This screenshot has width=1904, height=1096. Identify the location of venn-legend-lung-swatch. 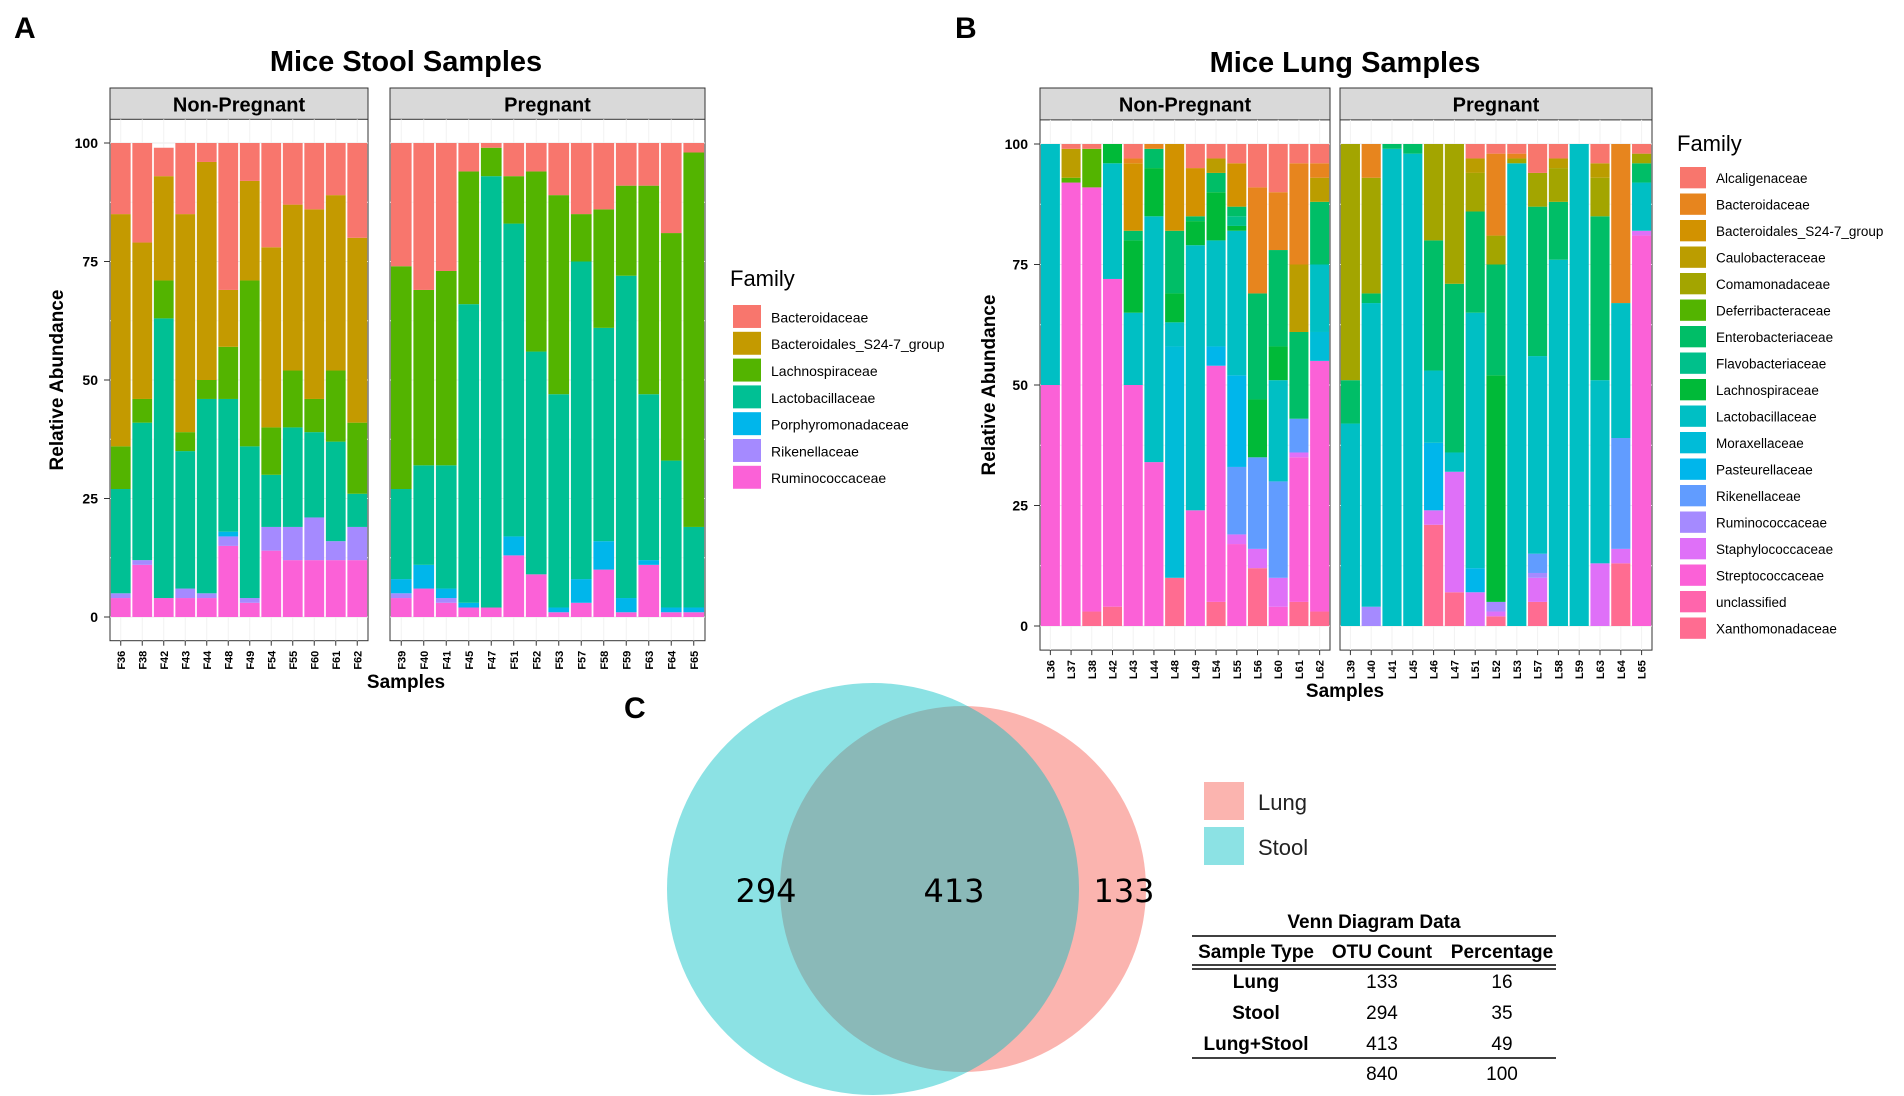
(1224, 801).